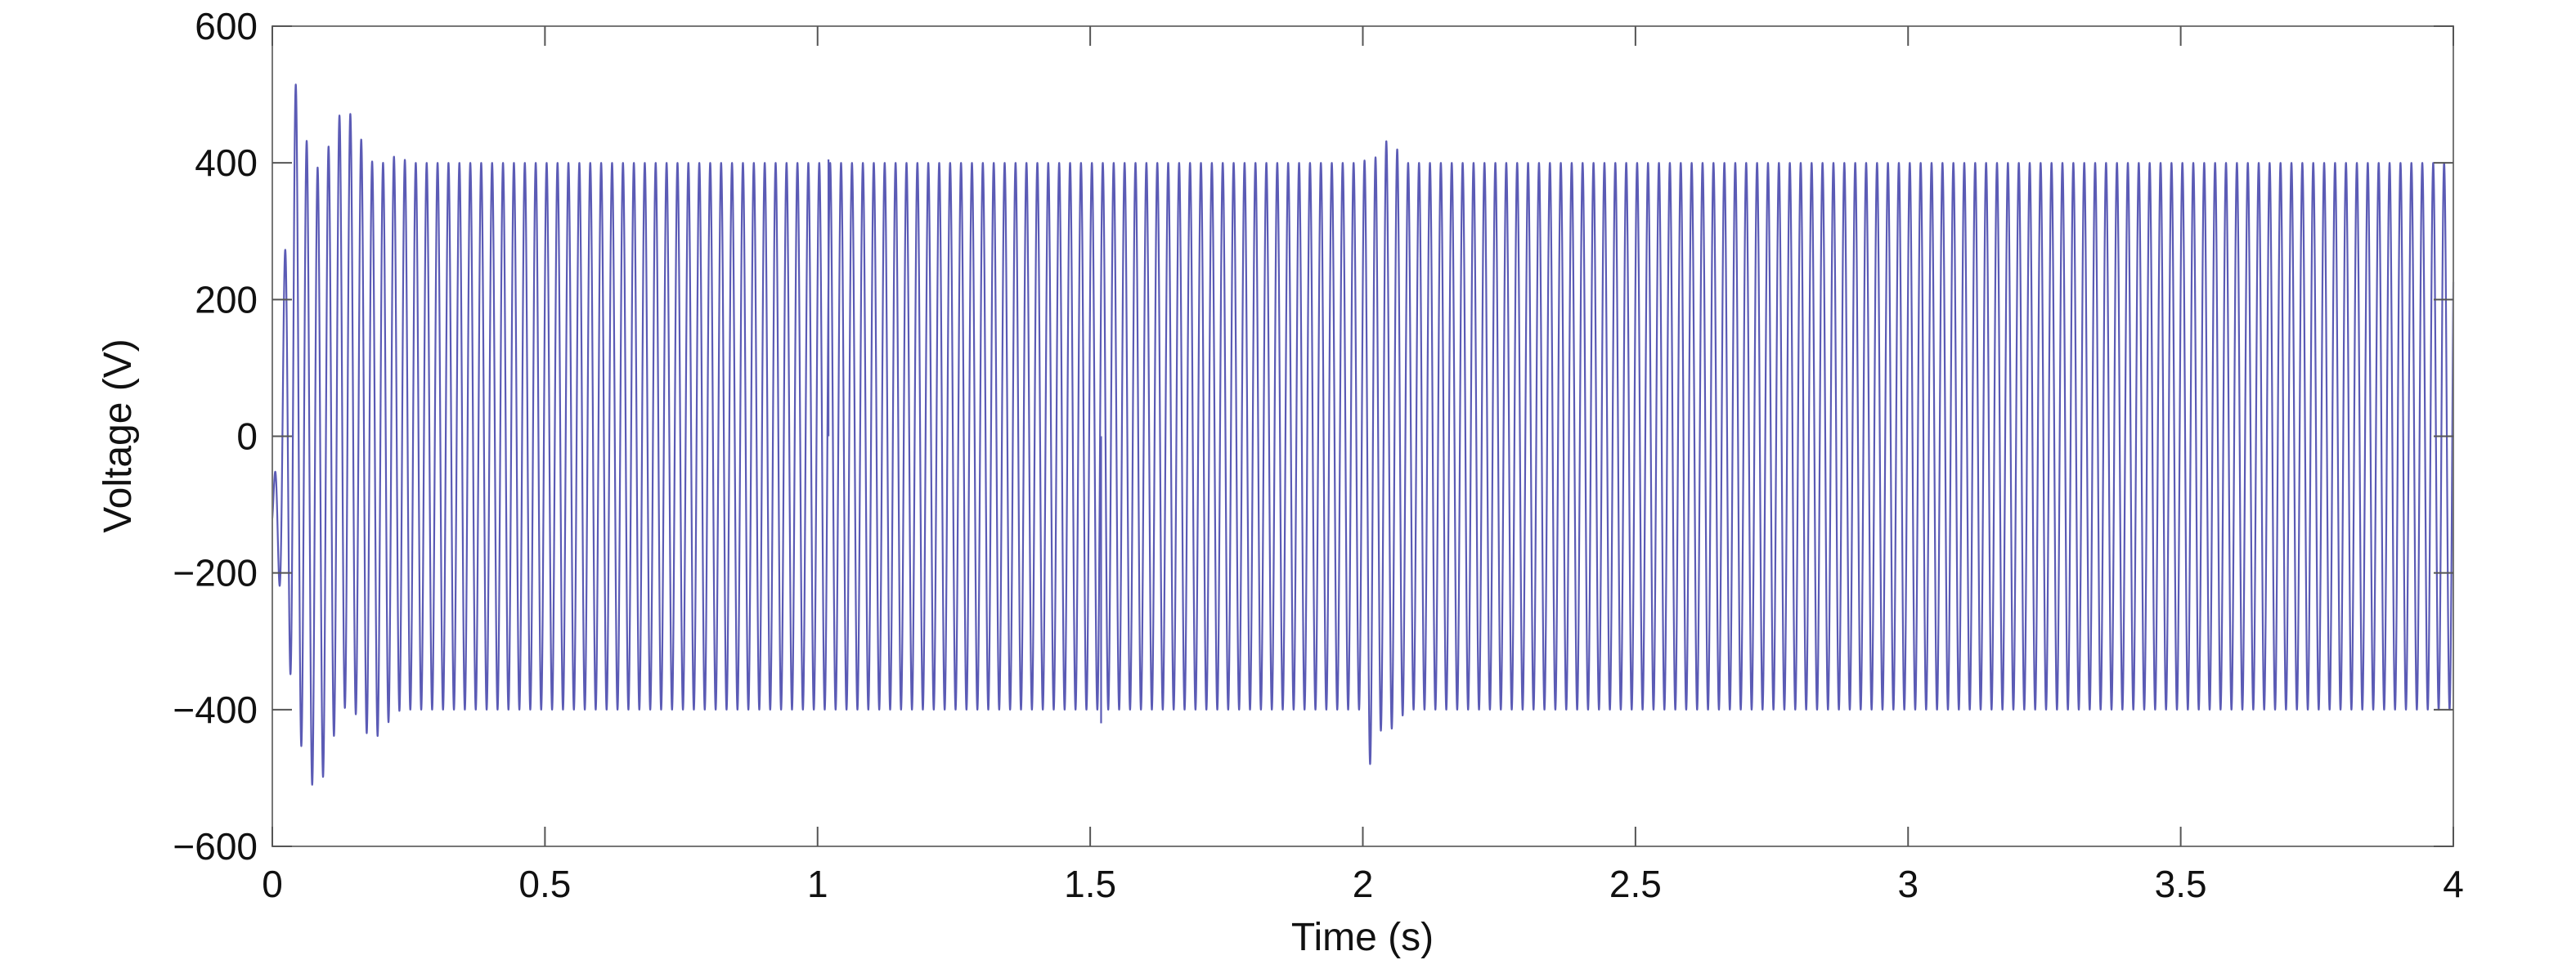 This screenshot has width=2576, height=969. What do you see at coordinates (1635, 884) in the screenshot?
I see `x-tick-label: 2.5` at bounding box center [1635, 884].